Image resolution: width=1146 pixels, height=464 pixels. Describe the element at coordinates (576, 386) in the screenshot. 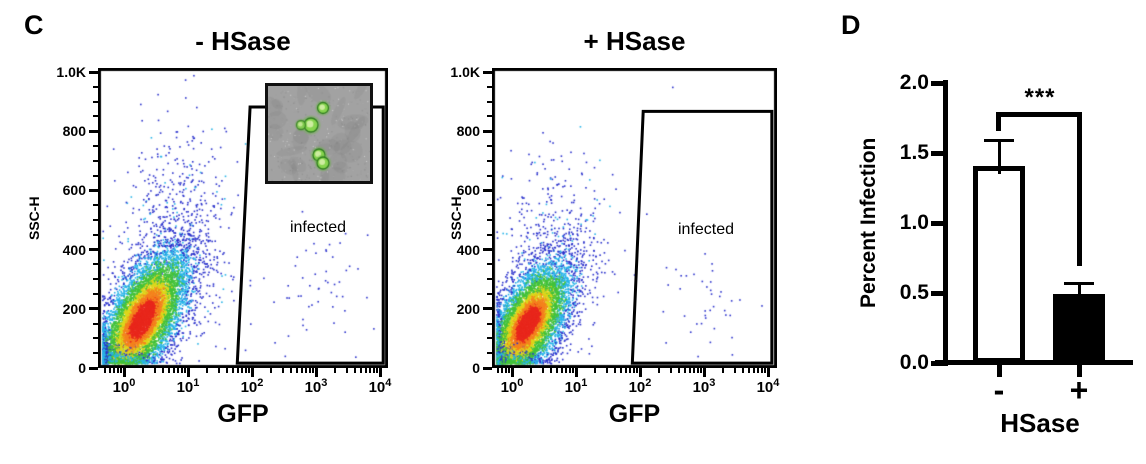

I see `x-tick-label: 10¹` at that location.